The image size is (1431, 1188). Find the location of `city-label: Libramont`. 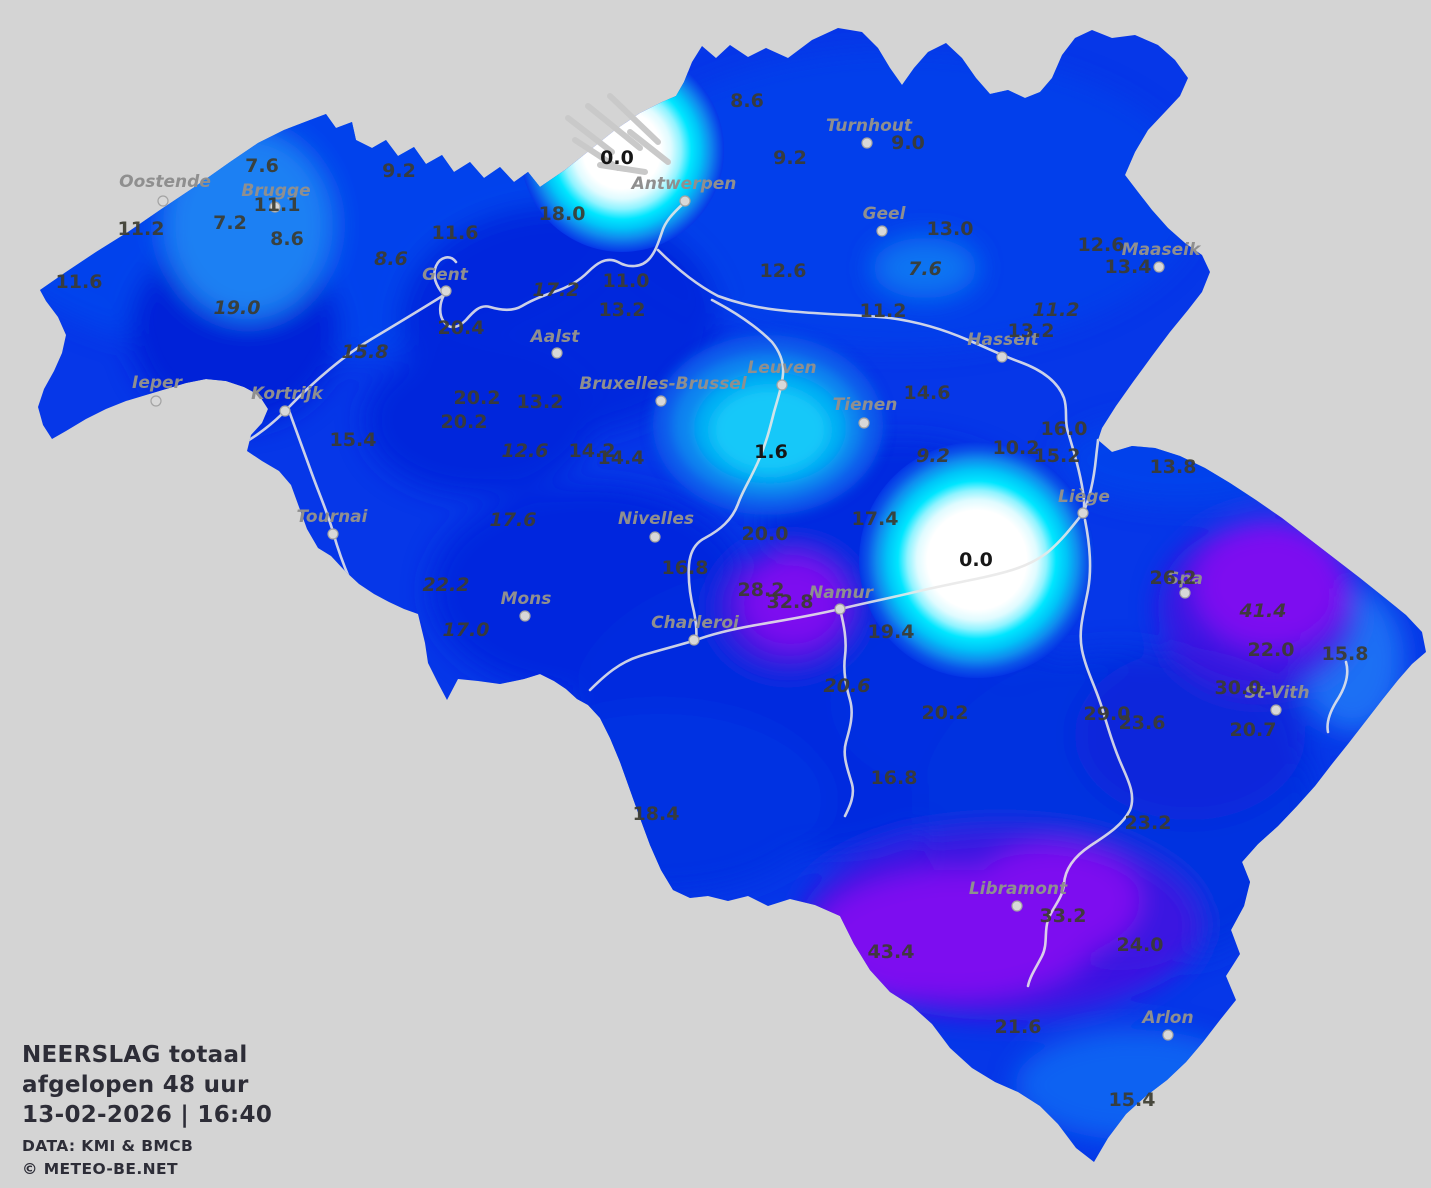

city-label: Libramont is located at coordinates (1018, 889).